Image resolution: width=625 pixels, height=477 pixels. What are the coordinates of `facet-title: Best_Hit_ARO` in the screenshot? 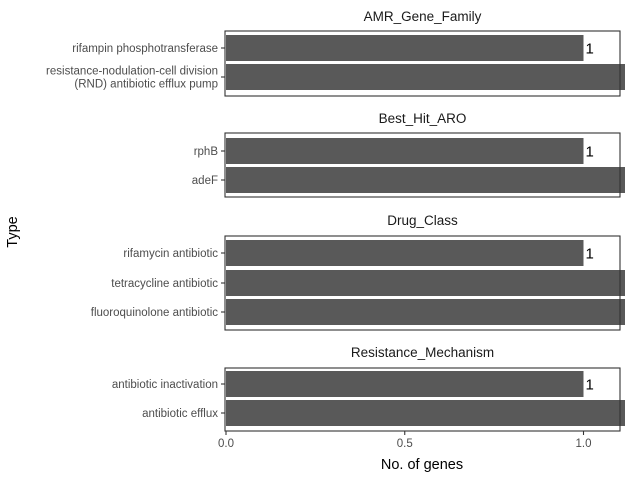 It's located at (423, 118).